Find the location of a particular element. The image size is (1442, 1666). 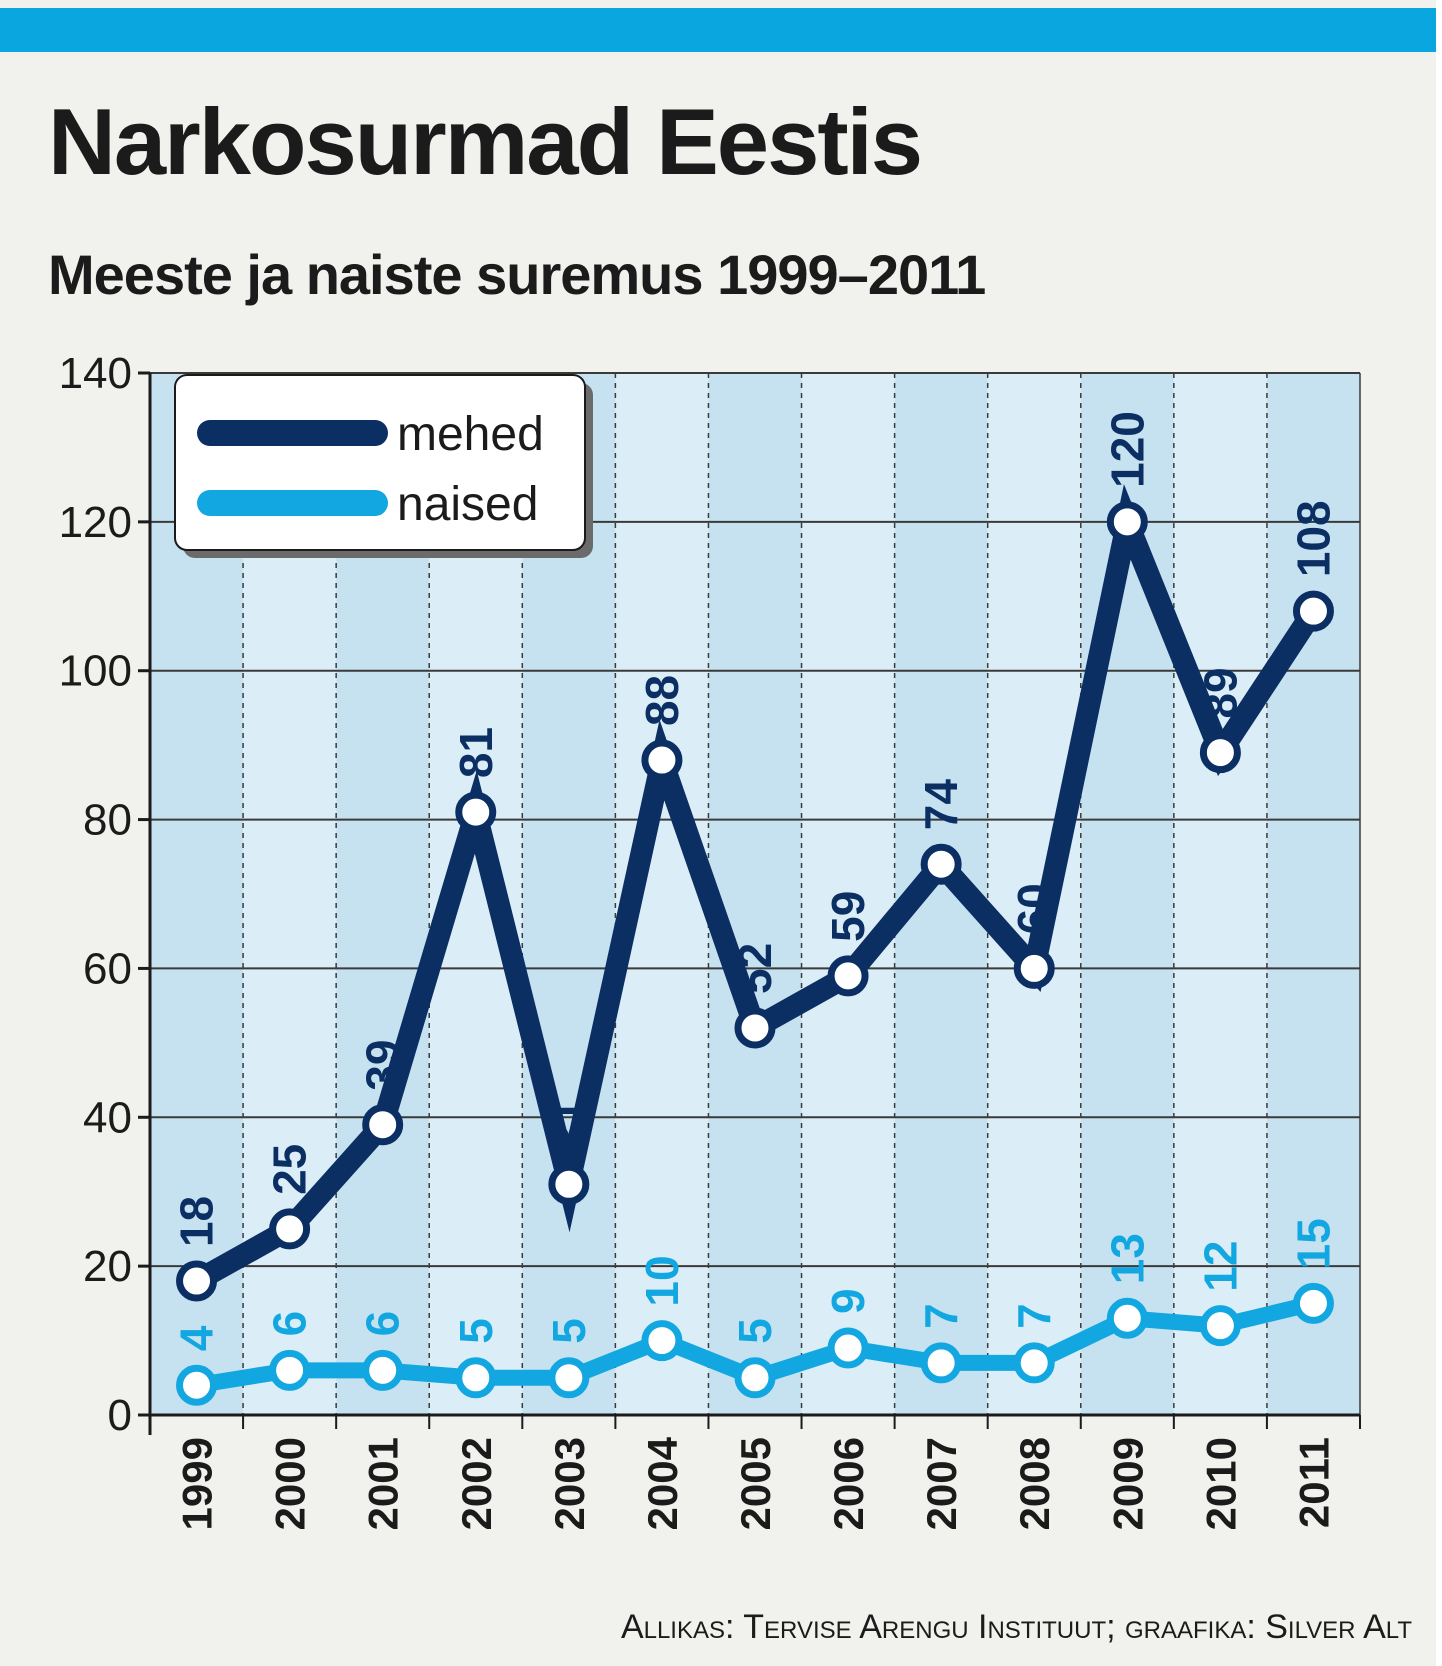

data-label-mehed-2000: 25 is located at coordinates (290, 1169).